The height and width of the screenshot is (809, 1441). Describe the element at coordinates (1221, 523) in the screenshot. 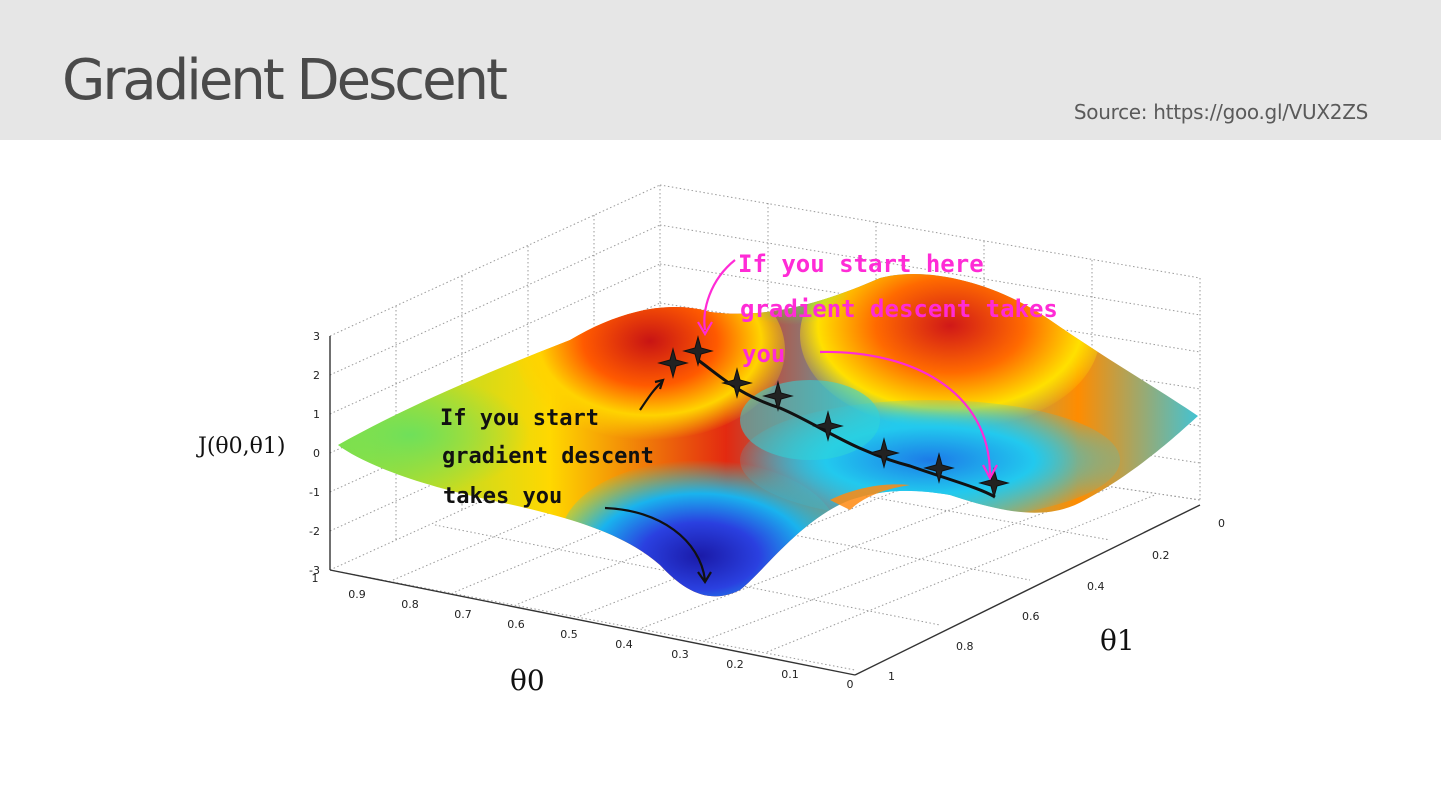

I see `y-tick: 0` at that location.